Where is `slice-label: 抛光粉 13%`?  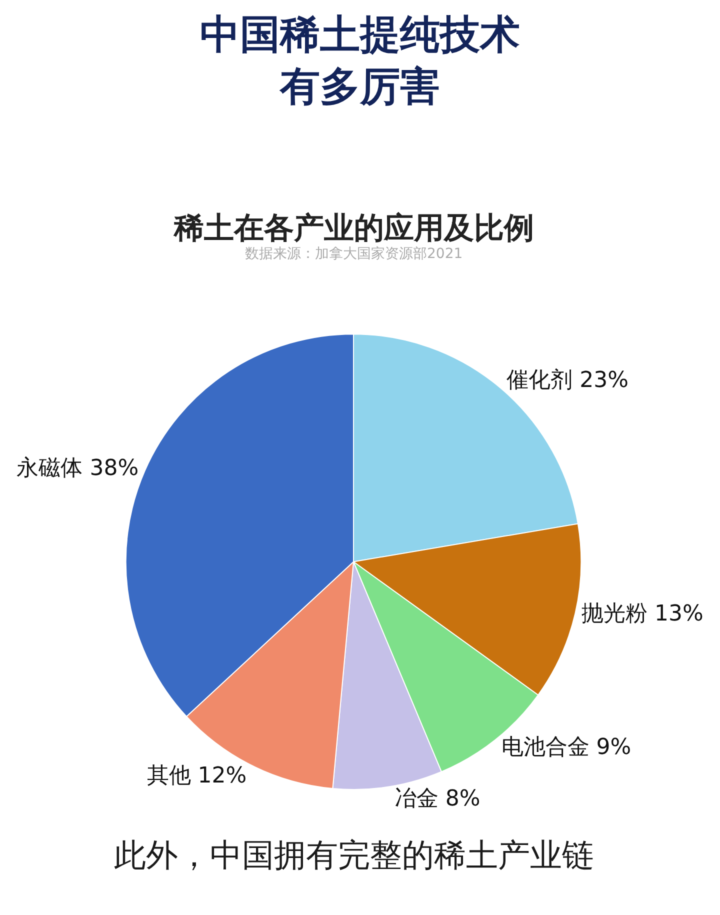 slice-label: 抛光粉 13% is located at coordinates (642, 614).